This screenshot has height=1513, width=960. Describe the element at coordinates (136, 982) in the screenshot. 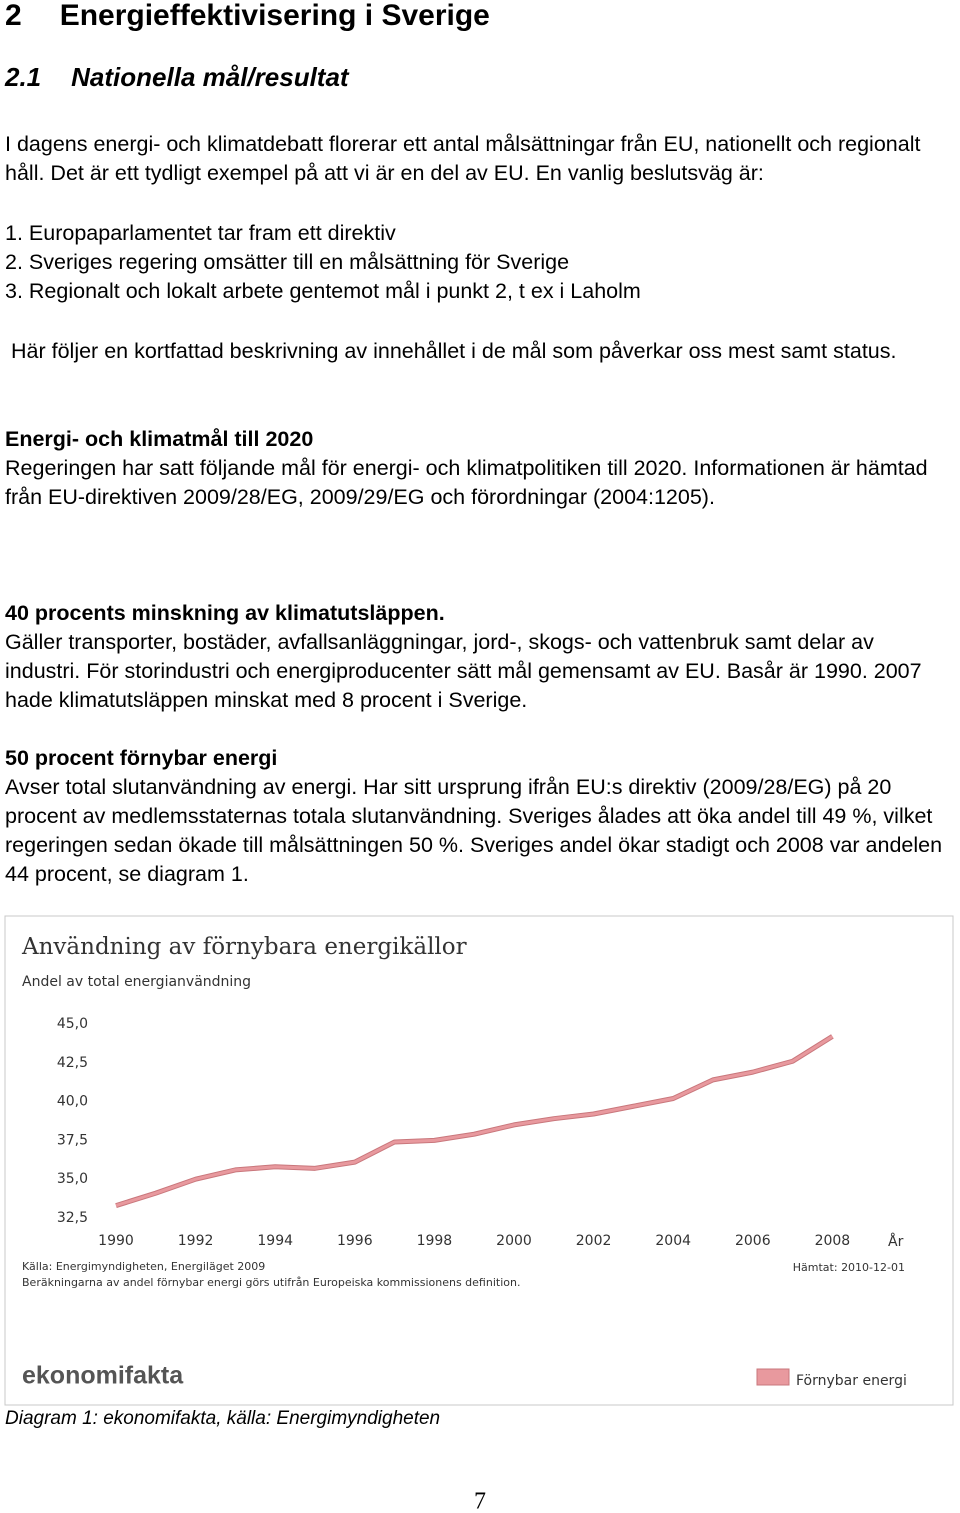

I see `chart-subtitle: Andel av total energianvändning` at that location.